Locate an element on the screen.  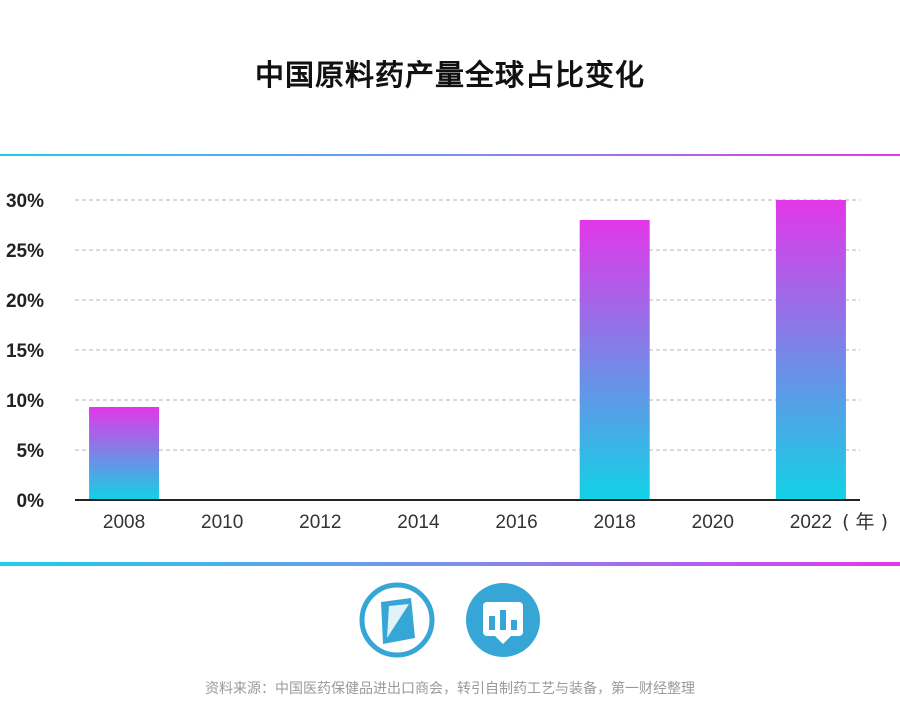
bar-2022 is located at coordinates (810, 350).